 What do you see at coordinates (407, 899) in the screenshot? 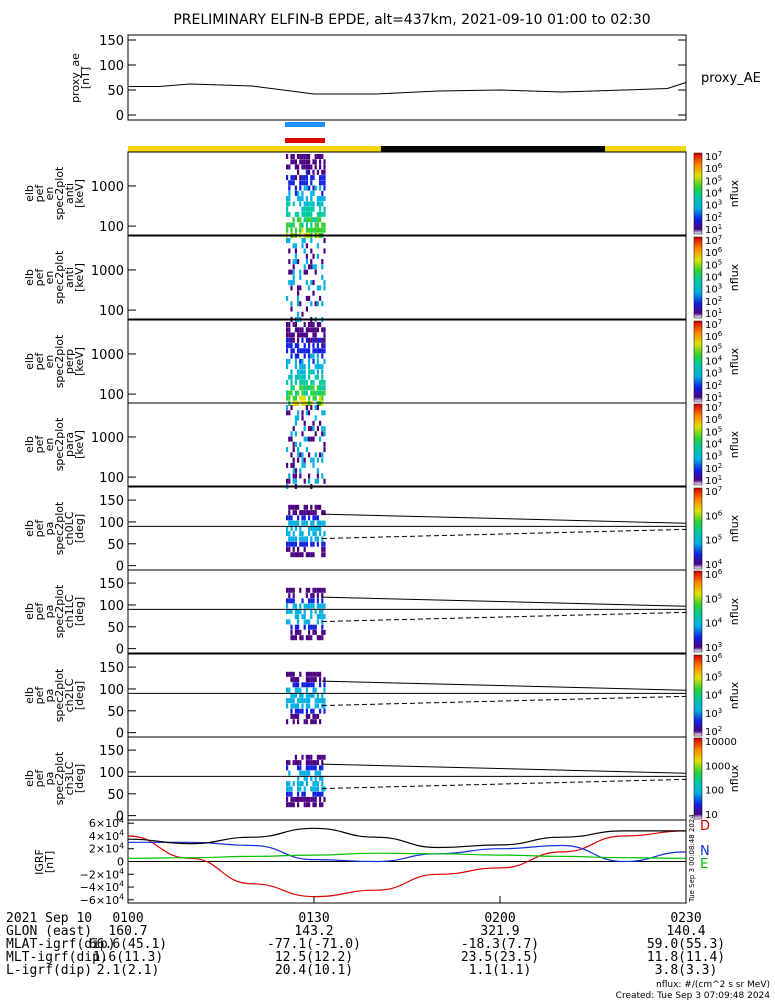
I see `time-axis-ticks` at bounding box center [407, 899].